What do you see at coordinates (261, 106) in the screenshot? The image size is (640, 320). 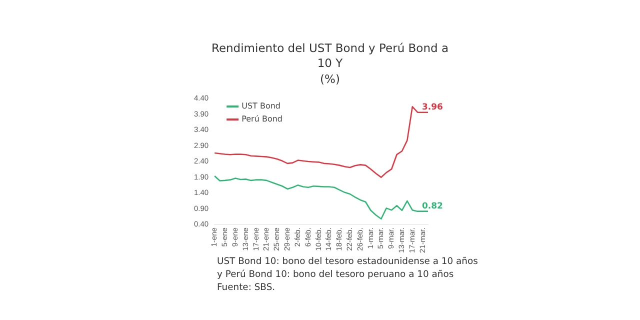 I see `legend-label: UST Bond` at bounding box center [261, 106].